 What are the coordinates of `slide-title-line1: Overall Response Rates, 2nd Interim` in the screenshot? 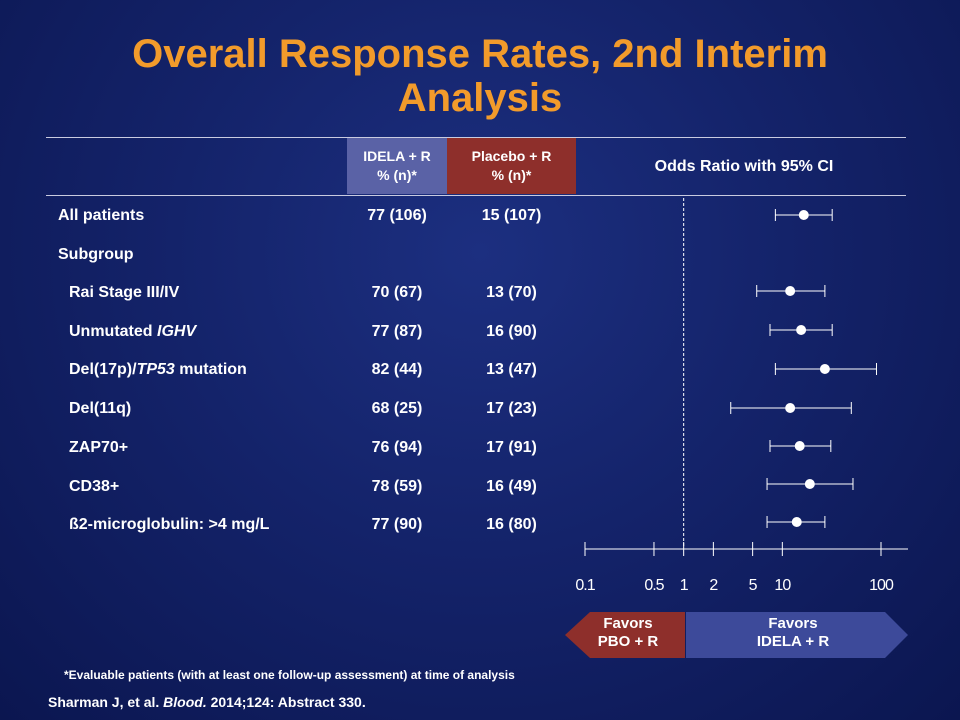 It's located at (480, 54).